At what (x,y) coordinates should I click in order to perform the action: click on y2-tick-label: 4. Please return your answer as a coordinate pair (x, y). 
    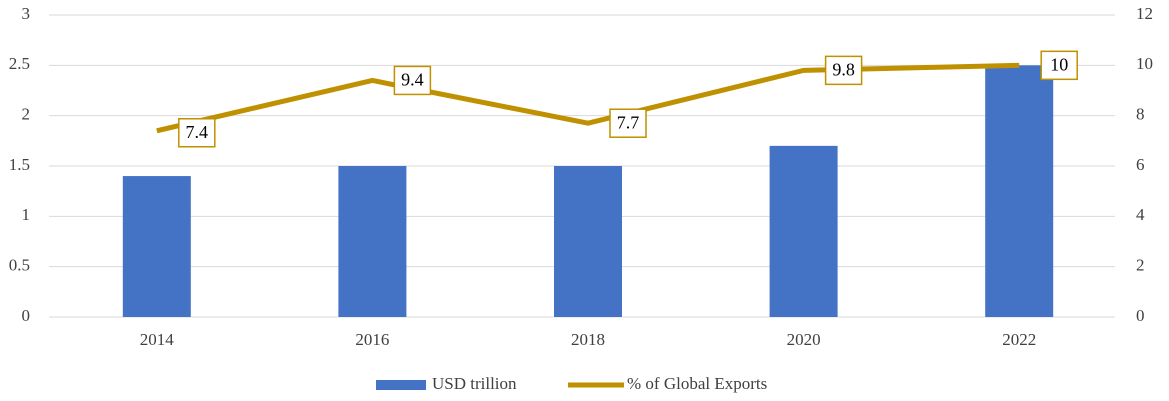
    Looking at the image, I should click on (1140, 214).